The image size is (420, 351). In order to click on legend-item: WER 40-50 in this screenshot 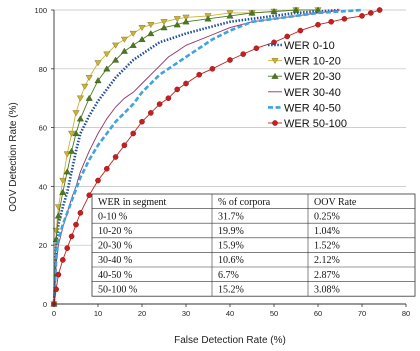, I will do `click(304, 108)`.